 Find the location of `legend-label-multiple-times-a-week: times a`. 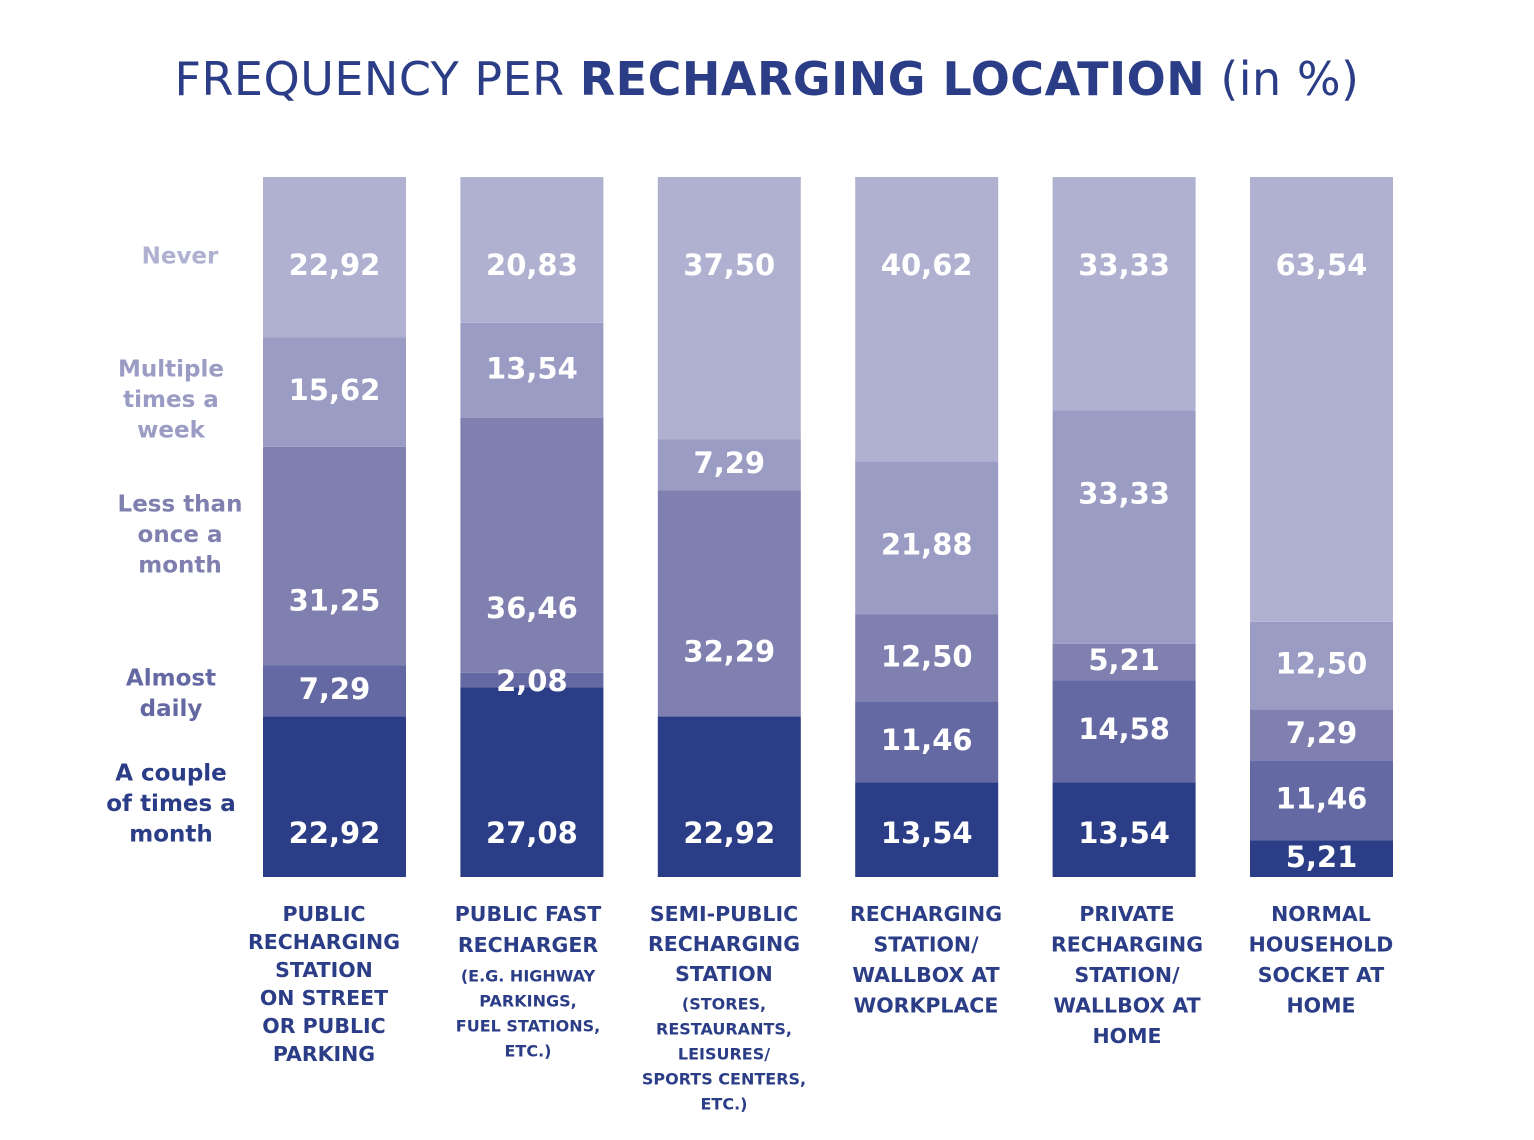

legend-label-multiple-times-a-week: times a is located at coordinates (171, 400).